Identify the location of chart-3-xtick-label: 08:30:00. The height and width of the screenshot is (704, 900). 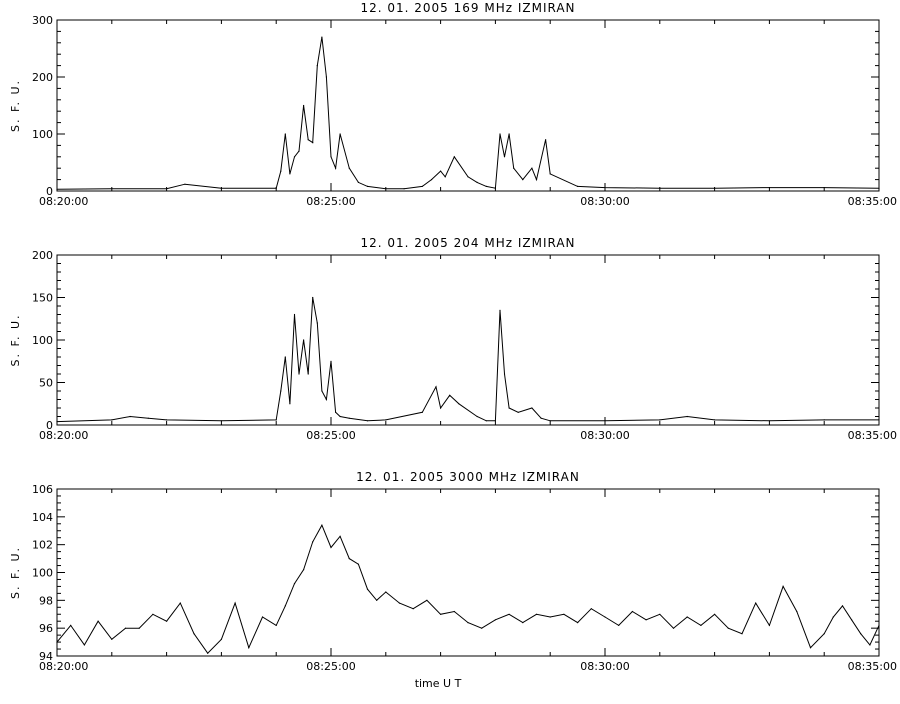
(604, 666).